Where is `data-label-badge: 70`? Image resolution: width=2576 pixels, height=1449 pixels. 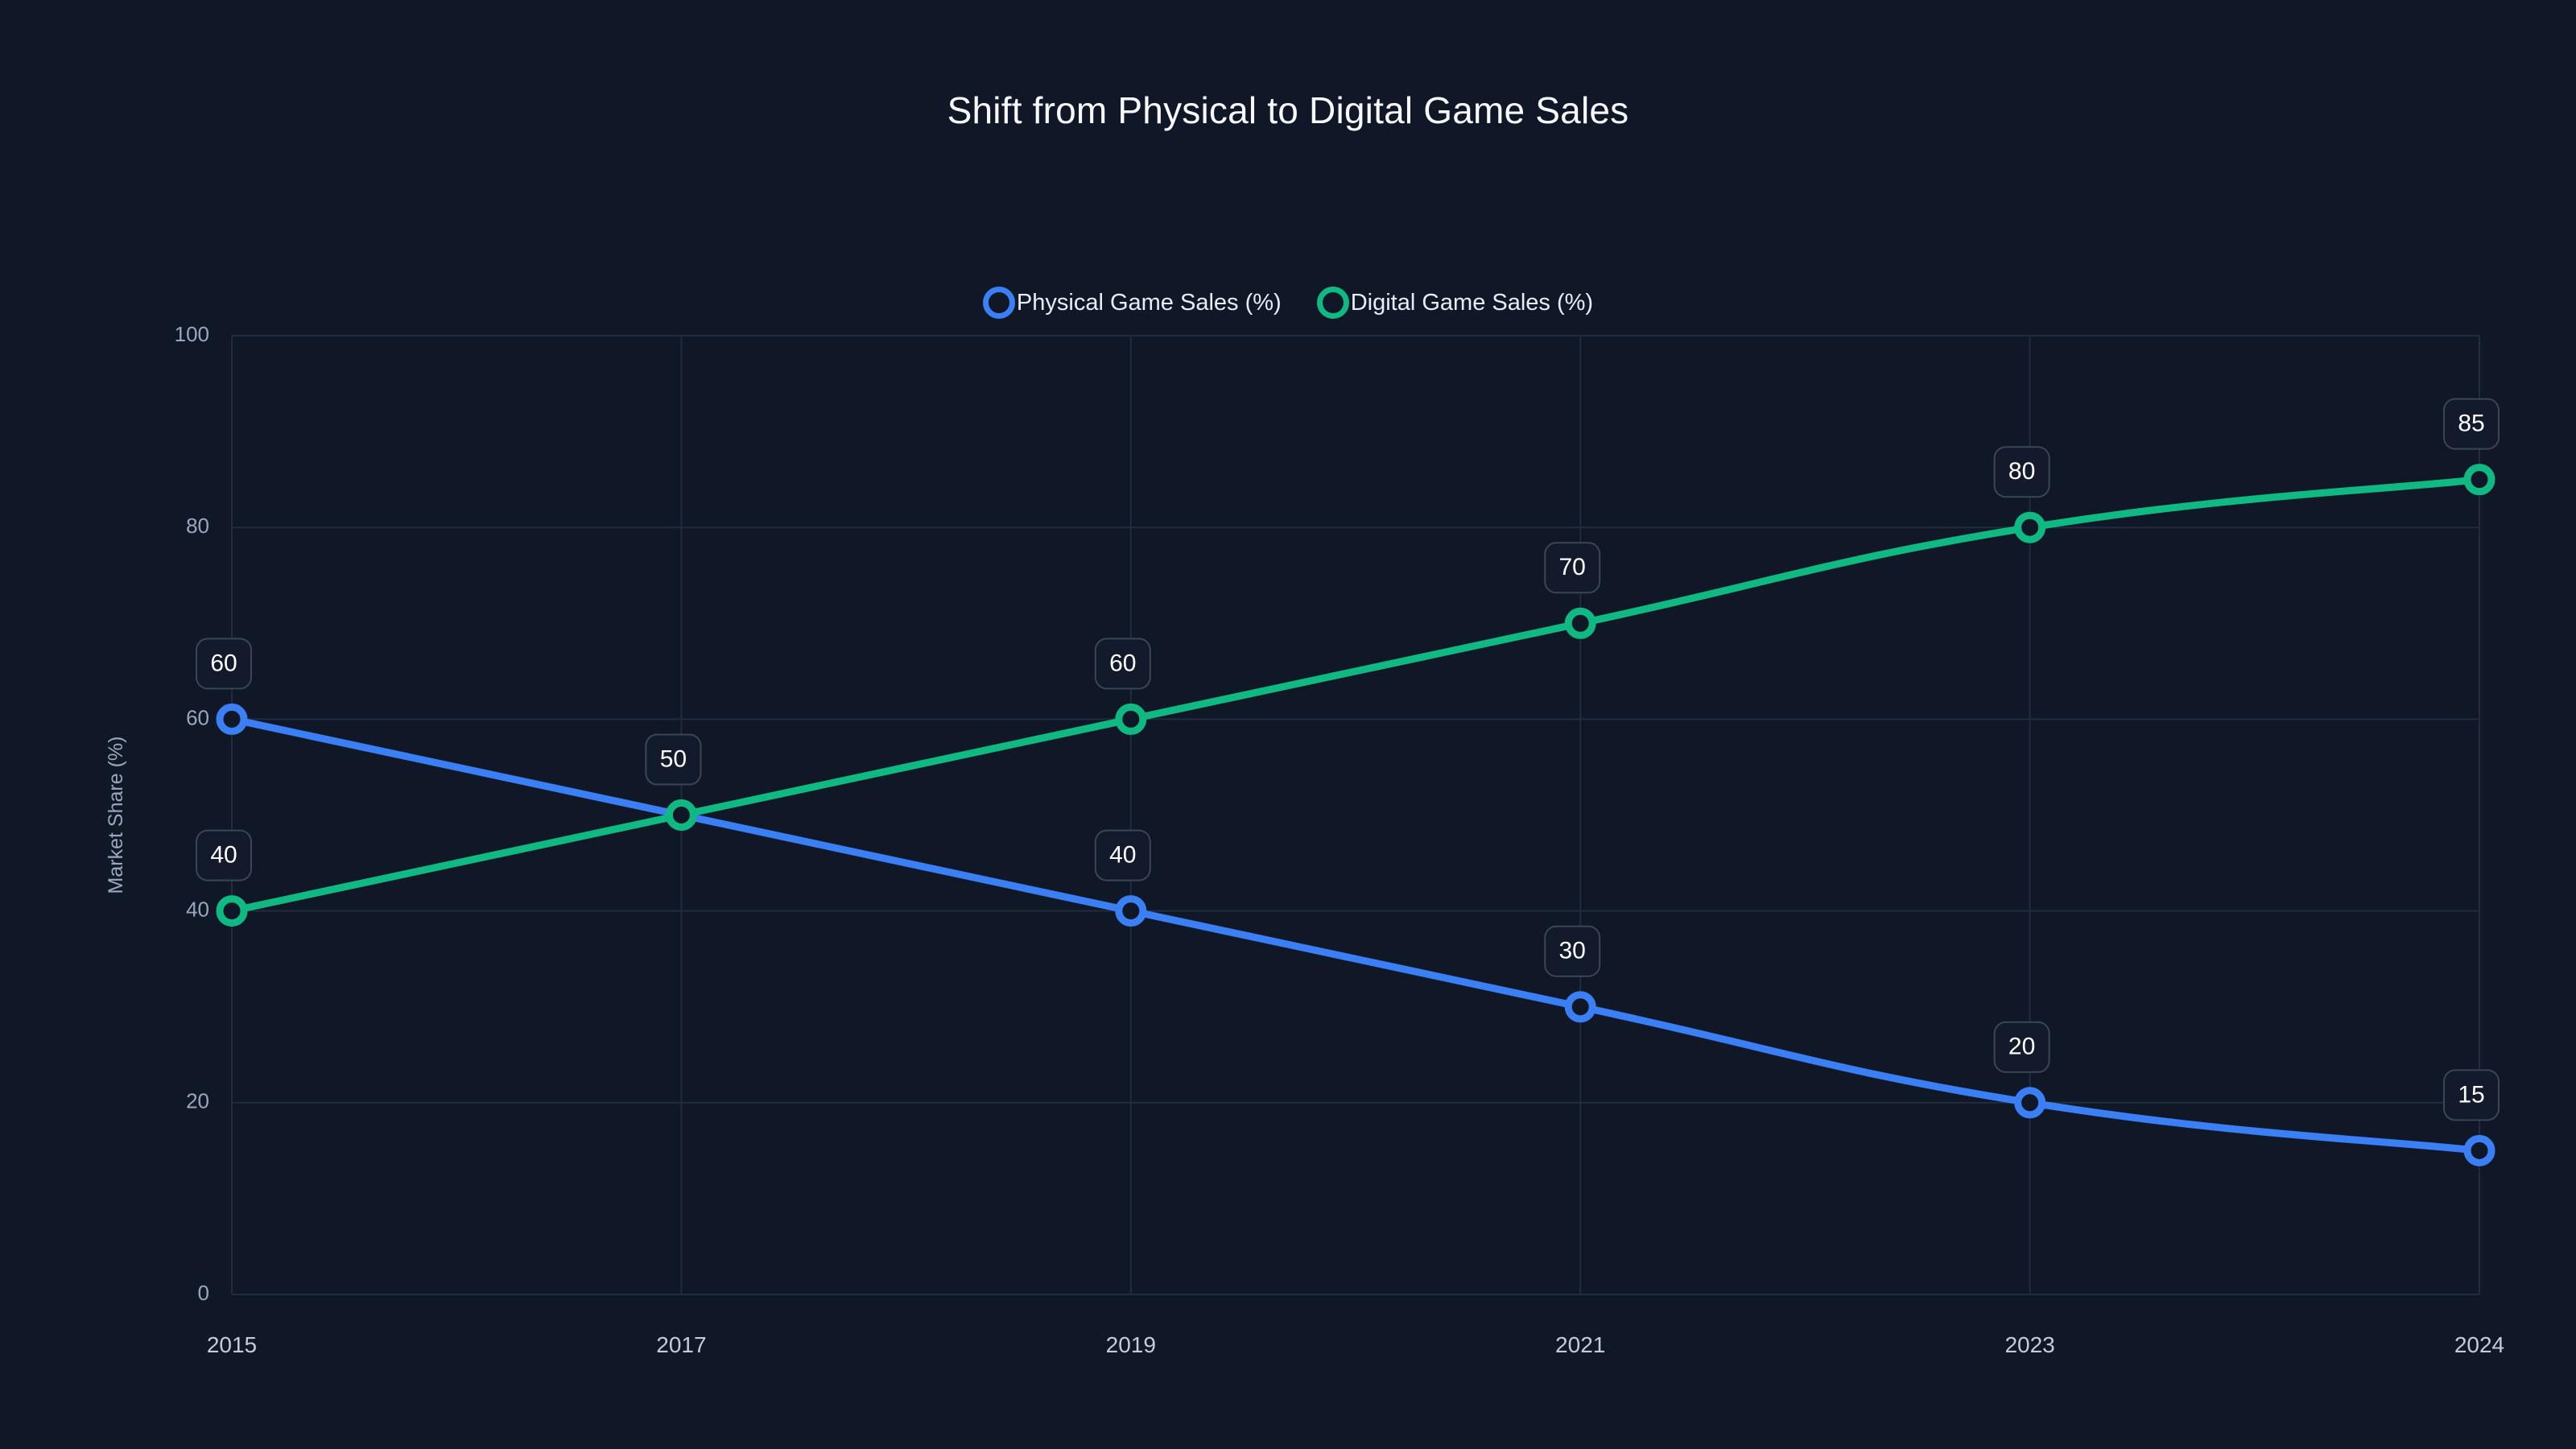 data-label-badge: 70 is located at coordinates (1572, 568).